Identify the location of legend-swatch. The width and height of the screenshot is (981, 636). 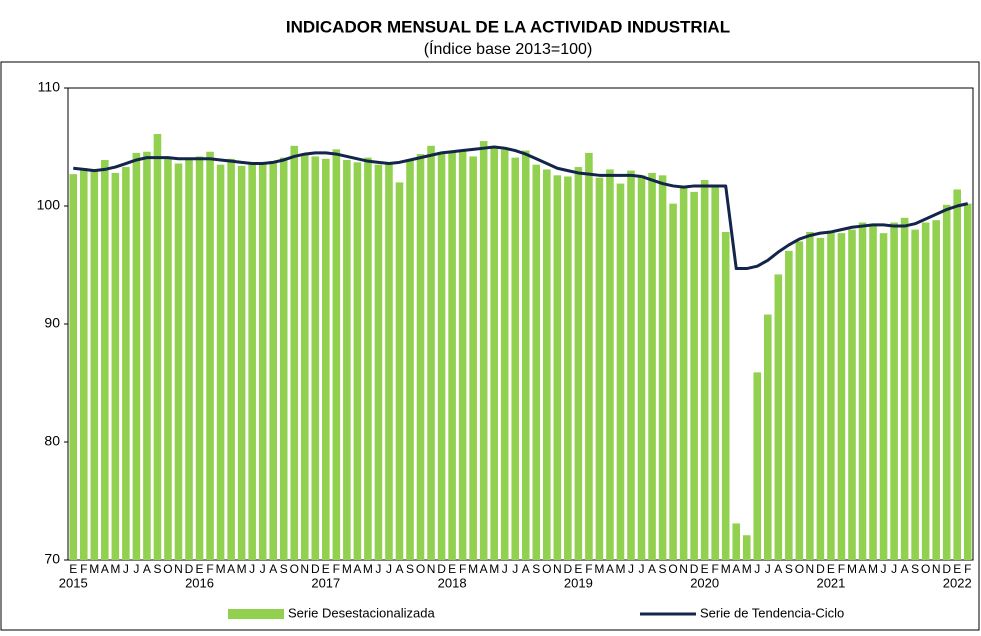
(256, 614).